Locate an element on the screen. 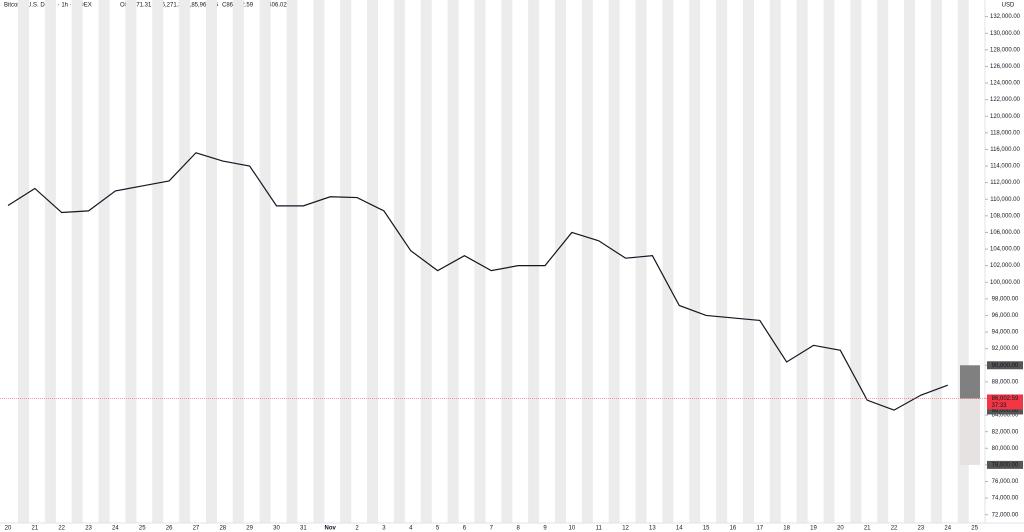 The height and width of the screenshot is (532, 1024). last-price-label: 86,002.59 is located at coordinates (1005, 399).